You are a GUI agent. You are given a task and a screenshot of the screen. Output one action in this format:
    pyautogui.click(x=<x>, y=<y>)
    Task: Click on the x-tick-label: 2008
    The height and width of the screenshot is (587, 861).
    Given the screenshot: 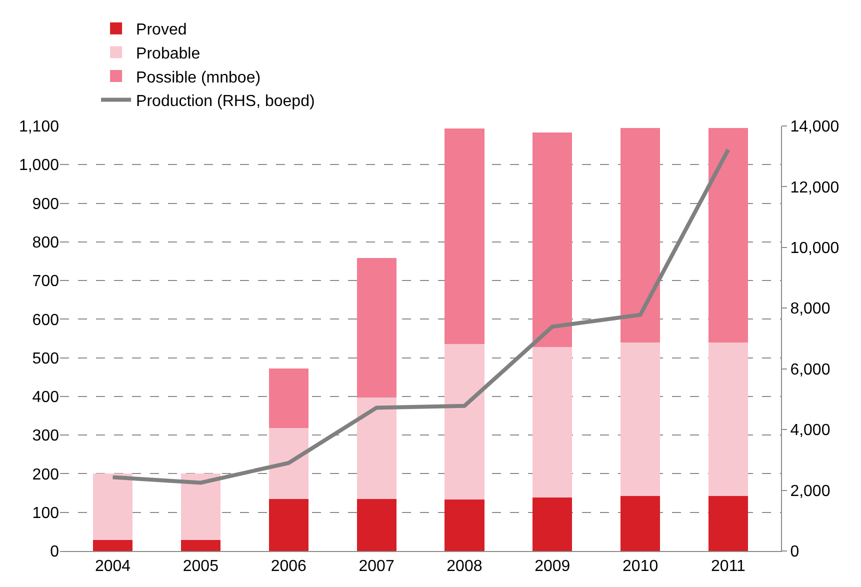 What is the action you would take?
    pyautogui.click(x=464, y=567)
    